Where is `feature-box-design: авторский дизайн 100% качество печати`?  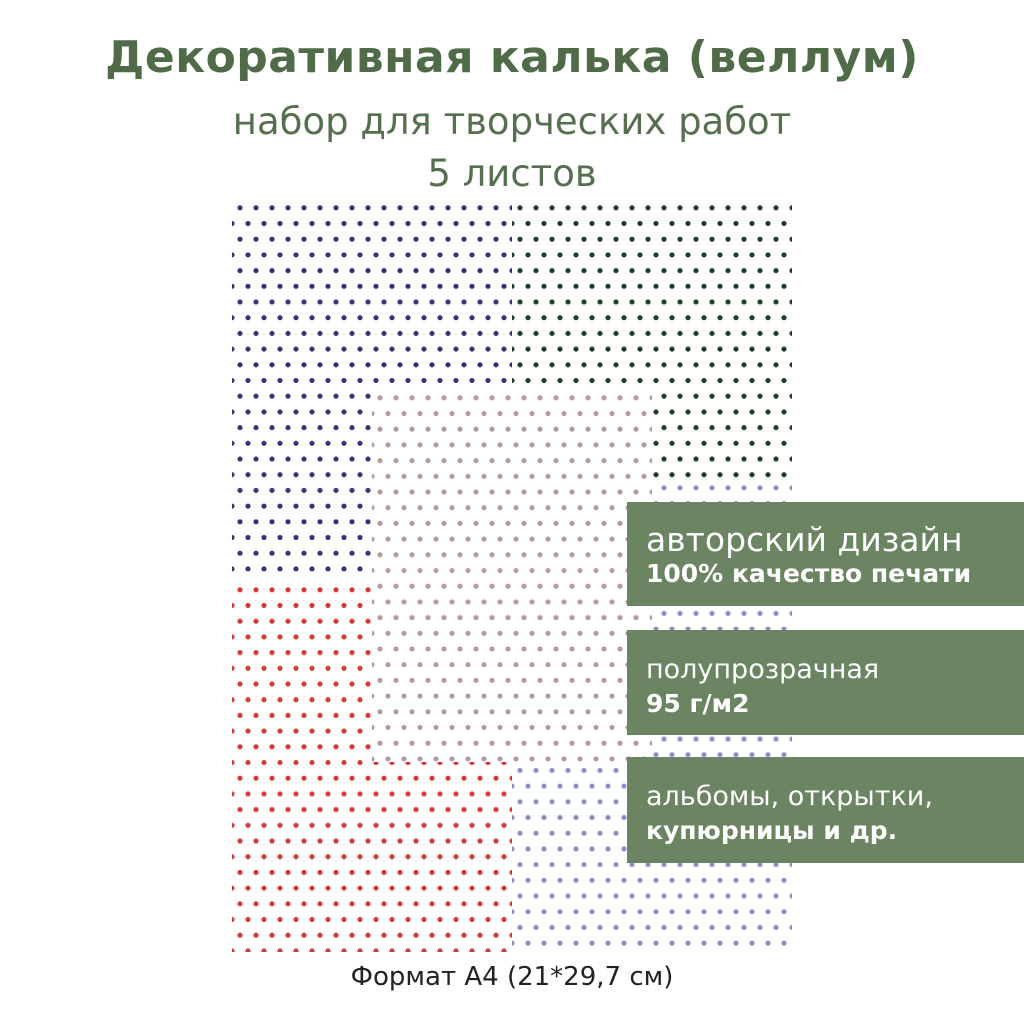
feature-box-design: авторский дизайн 100% качество печати is located at coordinates (825, 554).